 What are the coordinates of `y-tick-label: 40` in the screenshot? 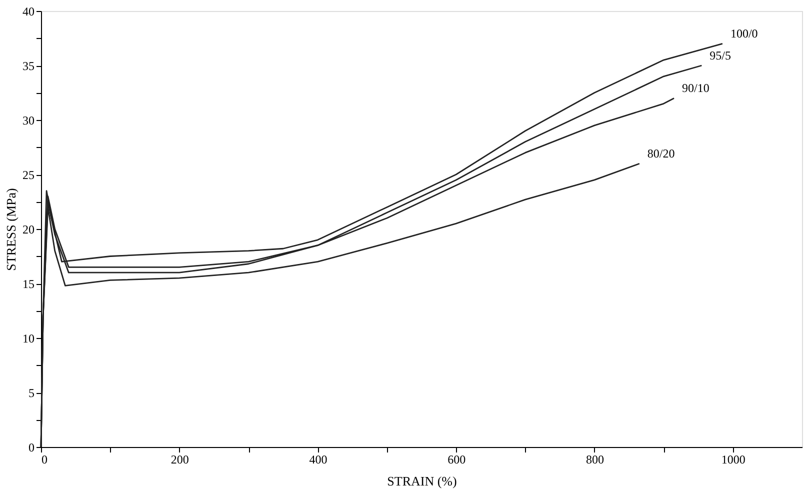 It's located at (28, 11).